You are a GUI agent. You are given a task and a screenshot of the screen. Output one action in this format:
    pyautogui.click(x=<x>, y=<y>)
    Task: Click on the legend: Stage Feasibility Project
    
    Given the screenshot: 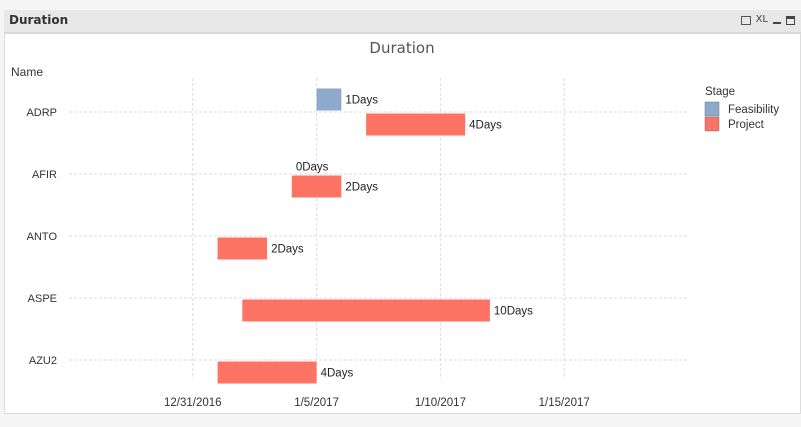 What is the action you would take?
    pyautogui.click(x=741, y=109)
    